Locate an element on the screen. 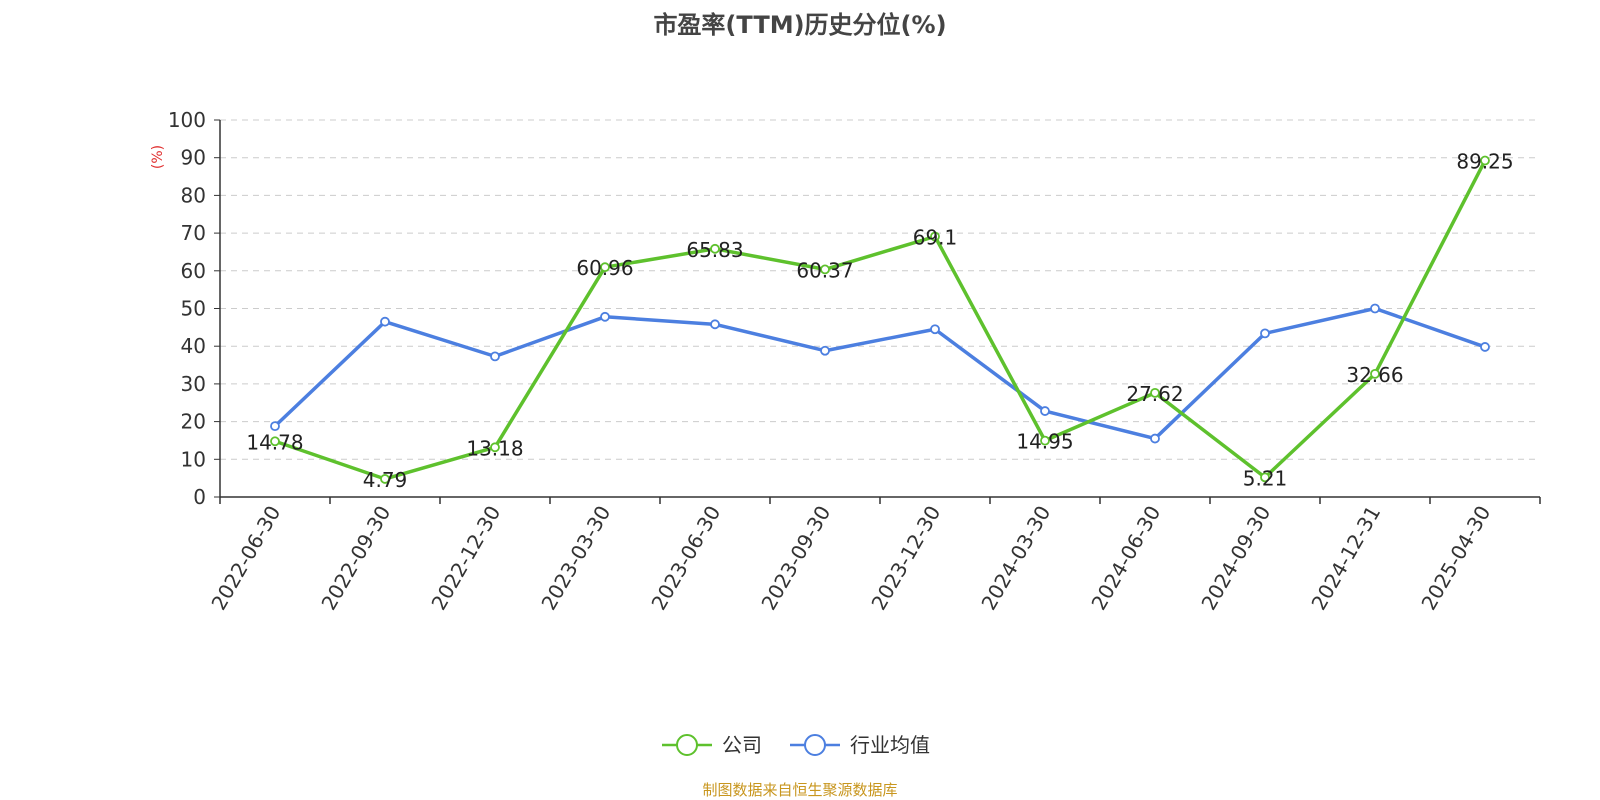  x-tick-label: 2022-09-30 is located at coordinates (355, 558).